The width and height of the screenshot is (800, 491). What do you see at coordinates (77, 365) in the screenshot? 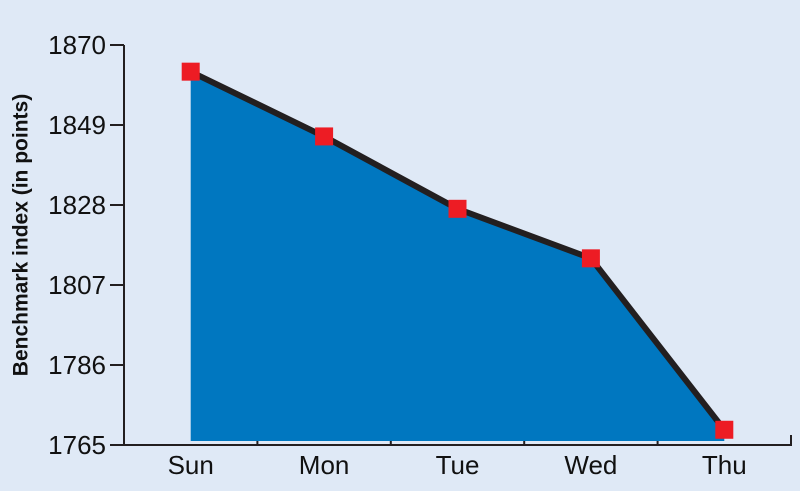
I see `y-tick-label: 1786` at bounding box center [77, 365].